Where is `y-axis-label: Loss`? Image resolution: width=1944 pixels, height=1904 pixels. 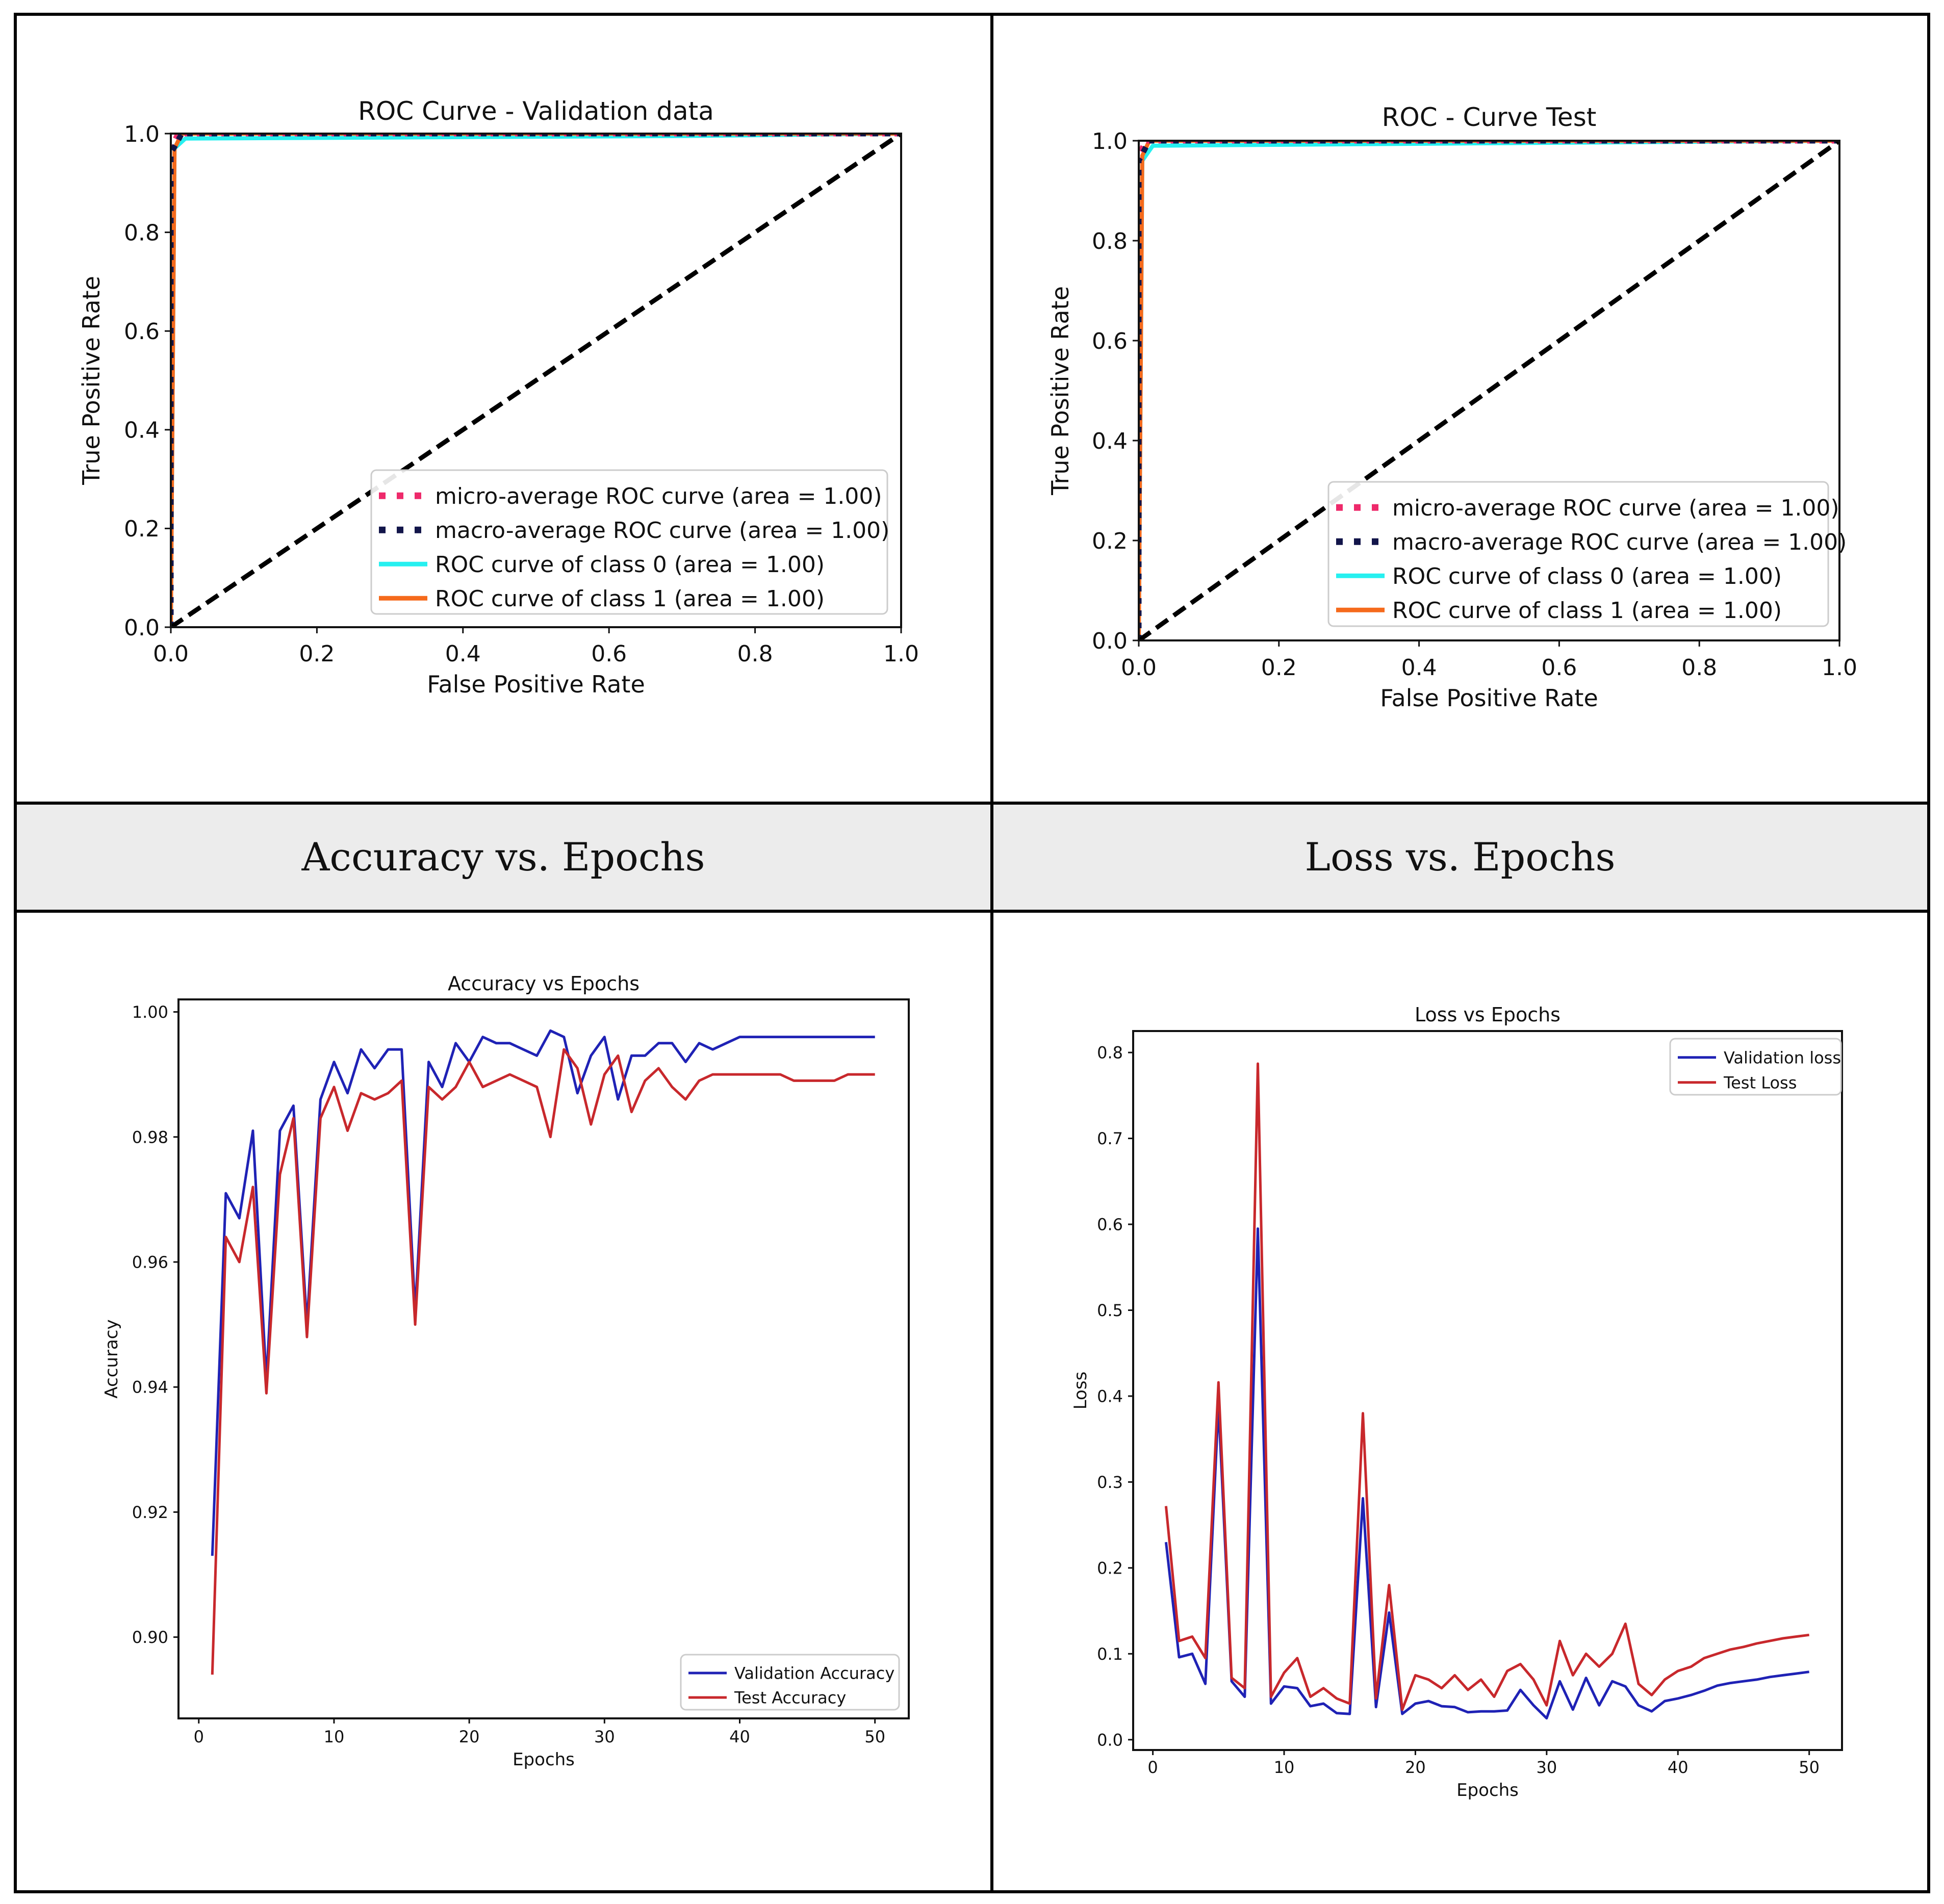 y-axis-label: Loss is located at coordinates (1081, 1391).